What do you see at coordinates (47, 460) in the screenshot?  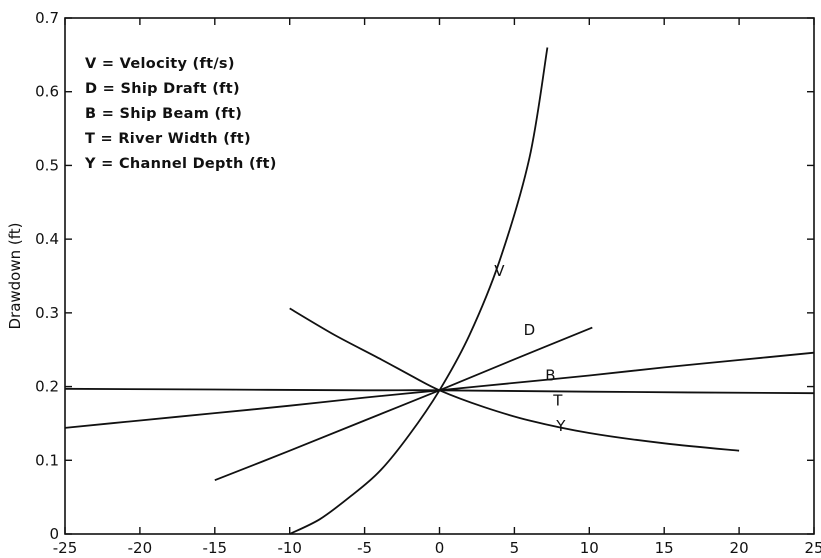 I see `y-tick-label: 0.1` at bounding box center [47, 460].